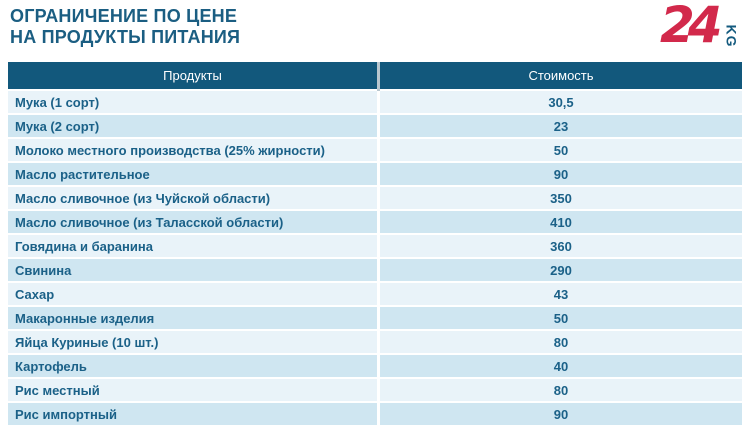 The image size is (750, 427). I want to click on product-cell: Мука (2 сорт), so click(194, 126).